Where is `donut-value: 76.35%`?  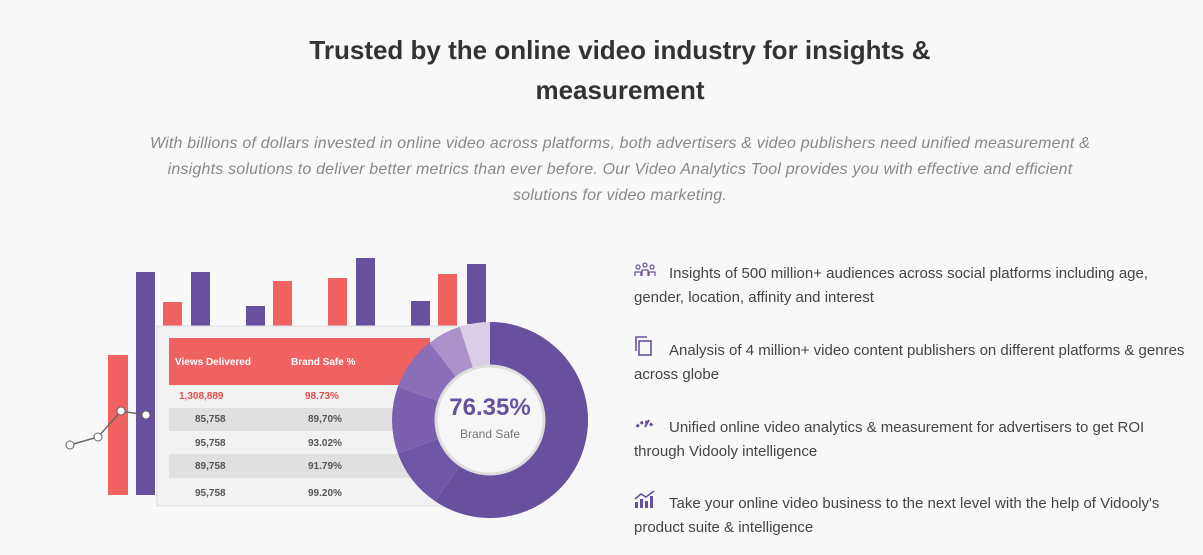 donut-value: 76.35% is located at coordinates (489, 407).